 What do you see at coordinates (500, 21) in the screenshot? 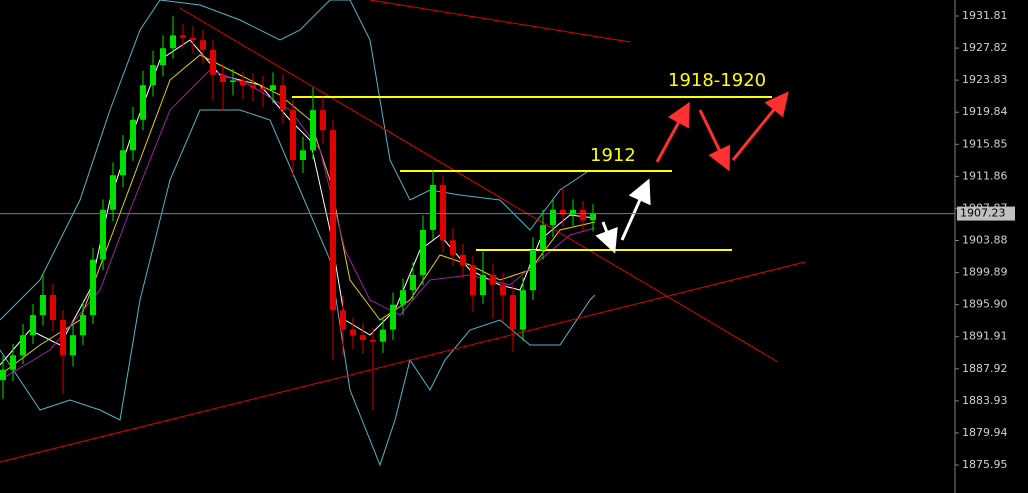
I see `trendline` at bounding box center [500, 21].